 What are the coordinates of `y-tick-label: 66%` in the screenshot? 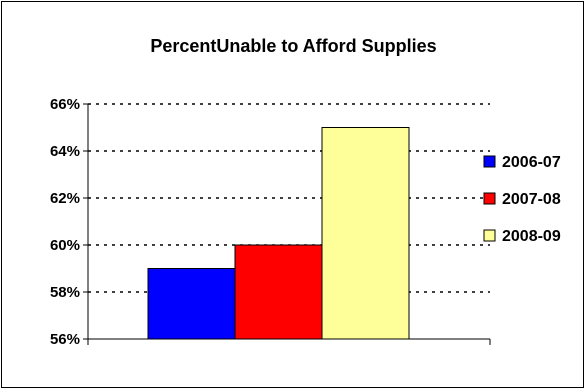 It's located at (65, 104).